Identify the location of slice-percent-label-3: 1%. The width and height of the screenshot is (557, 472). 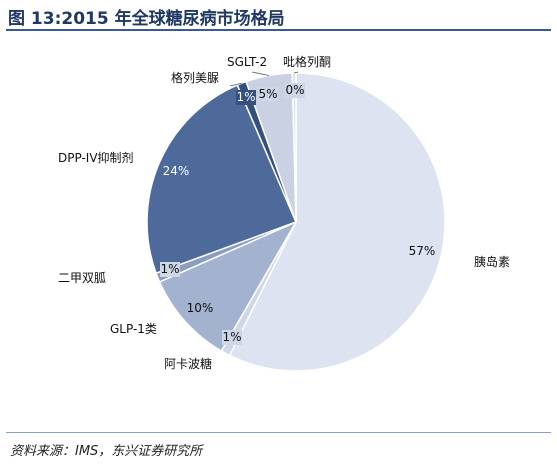
(170, 269).